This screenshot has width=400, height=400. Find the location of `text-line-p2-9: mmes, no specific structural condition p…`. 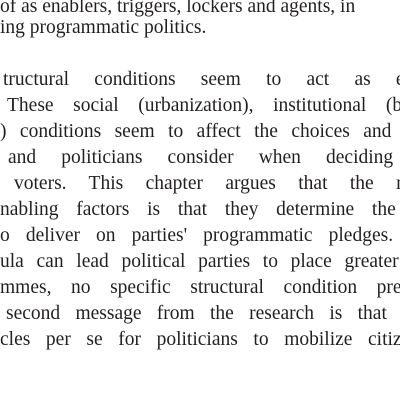

text-line-p2-9: mmes, no specific structural condition p… is located at coordinates (200, 287).